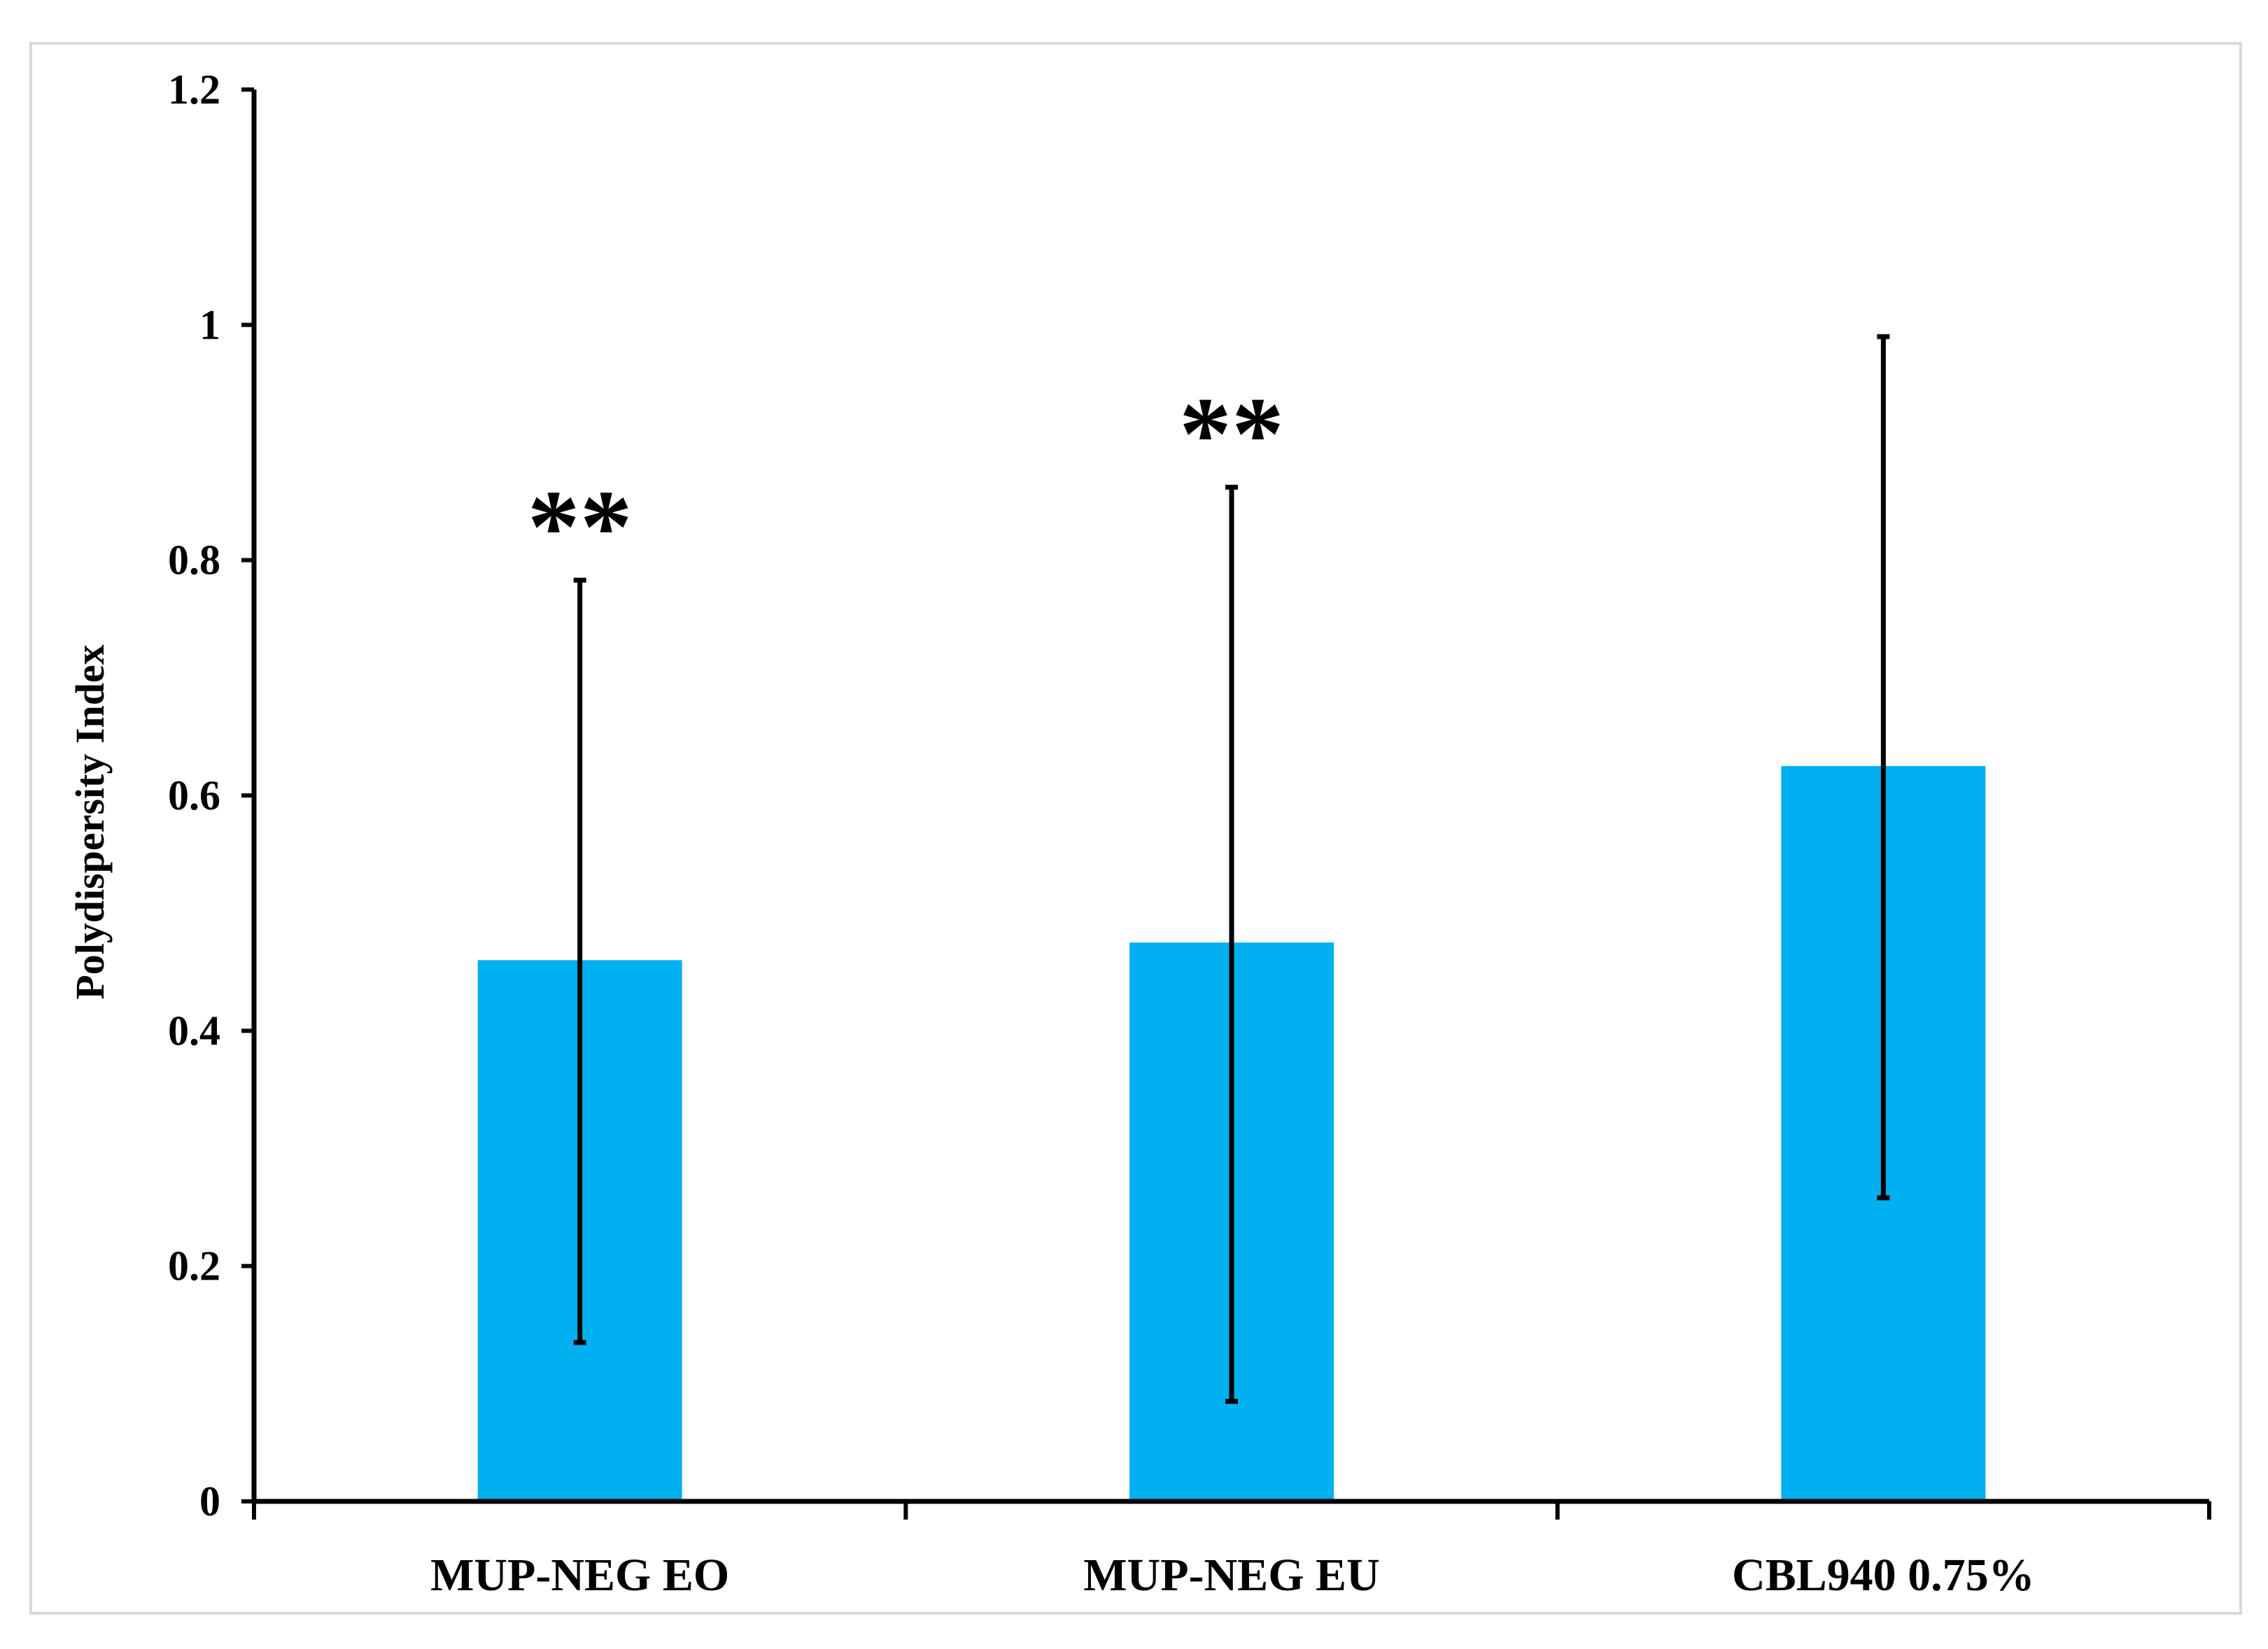 The image size is (2268, 1649). Describe the element at coordinates (194, 1030) in the screenshot. I see `y-tick-label: 0.4` at that location.